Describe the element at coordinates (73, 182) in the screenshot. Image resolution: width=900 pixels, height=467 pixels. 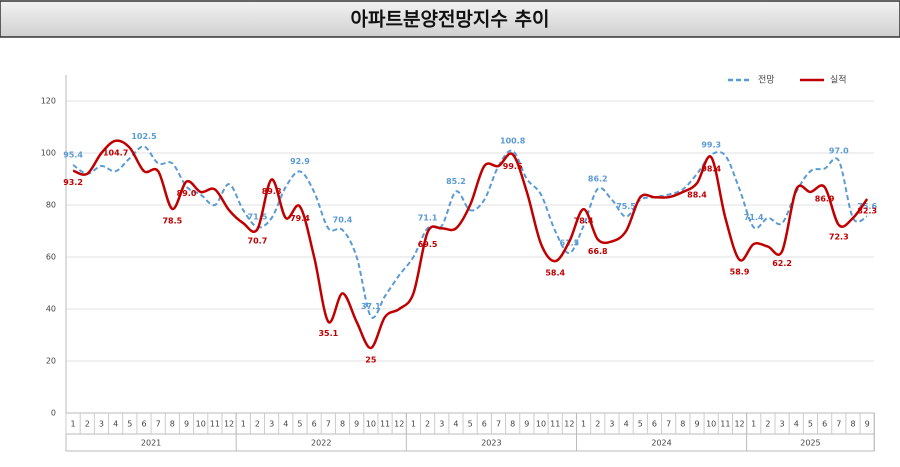
I see `data-label: 93.2` at that location.